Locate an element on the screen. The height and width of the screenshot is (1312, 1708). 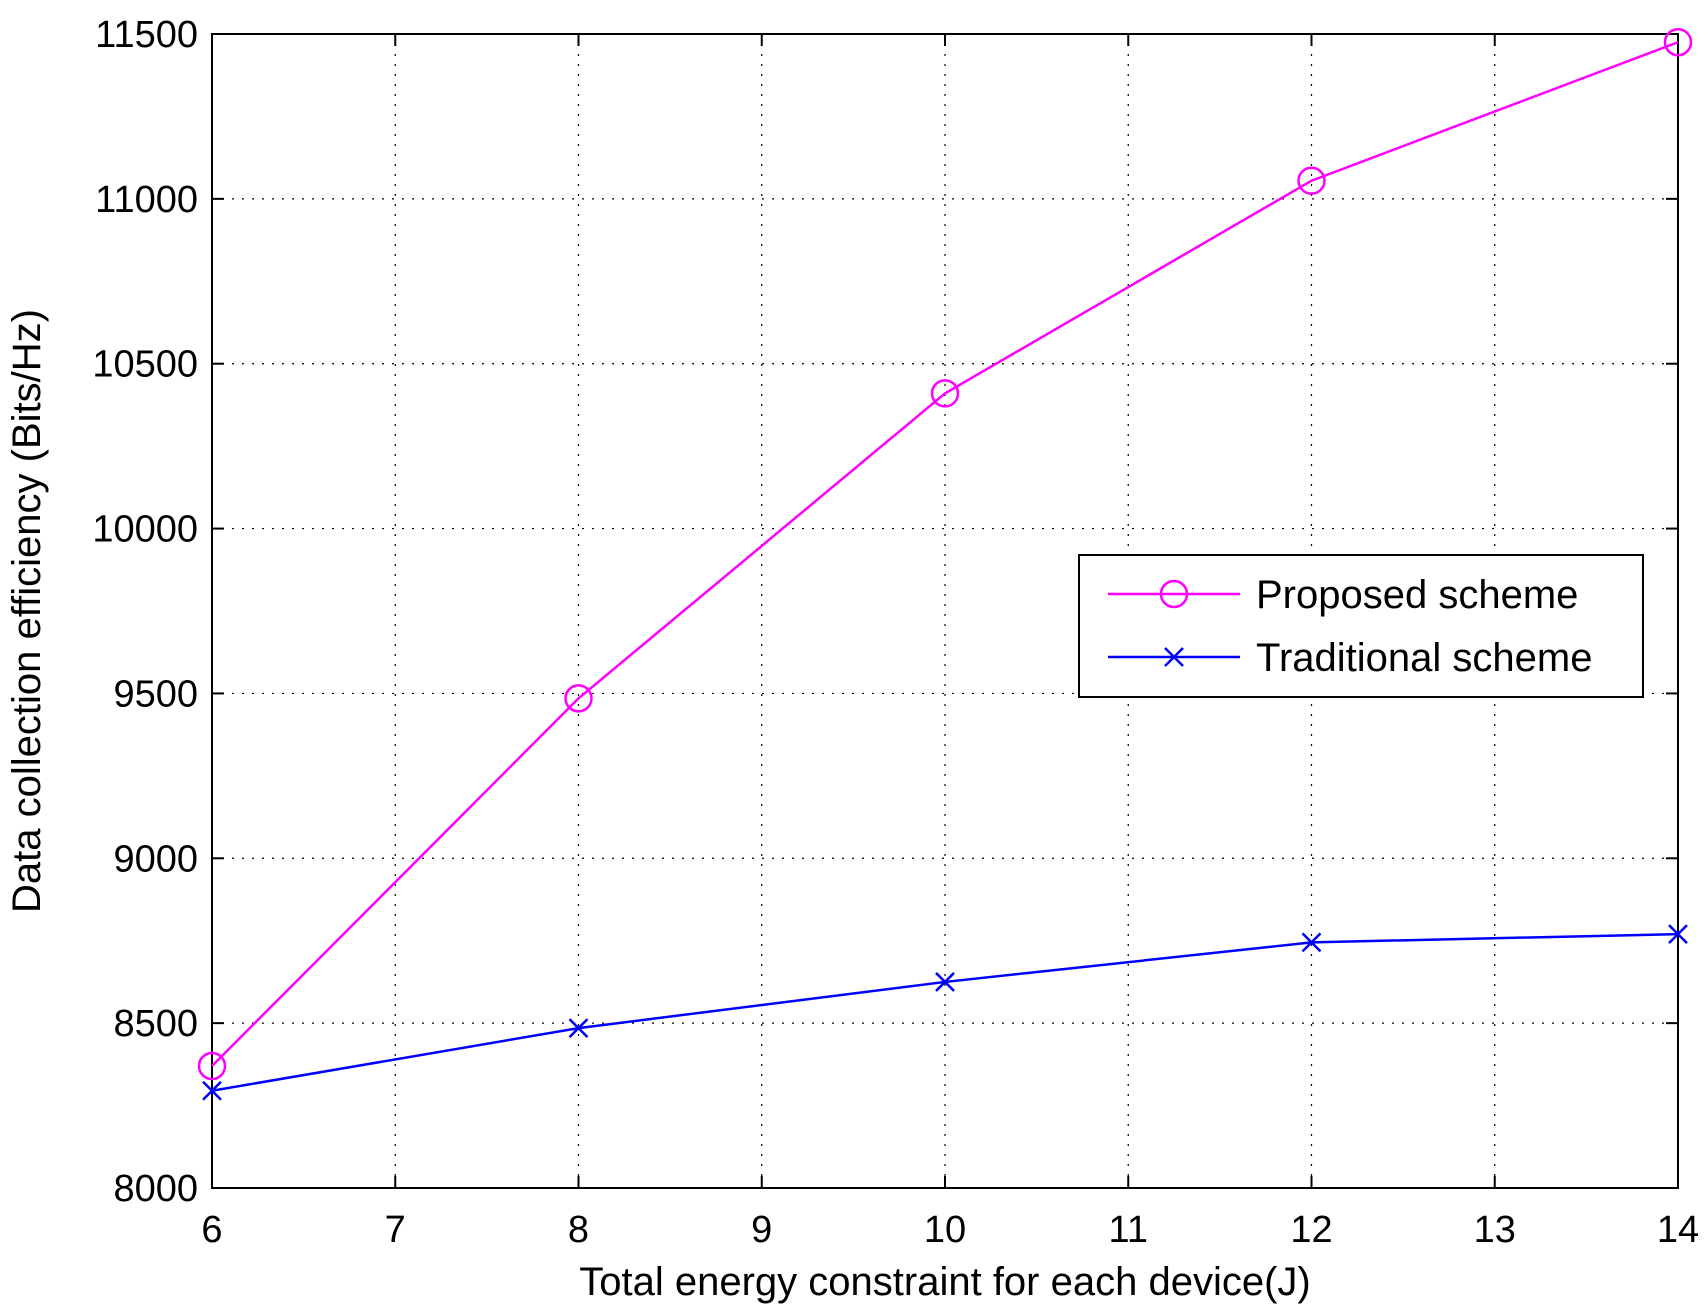
x-tick-label: 10 is located at coordinates (945, 1230).